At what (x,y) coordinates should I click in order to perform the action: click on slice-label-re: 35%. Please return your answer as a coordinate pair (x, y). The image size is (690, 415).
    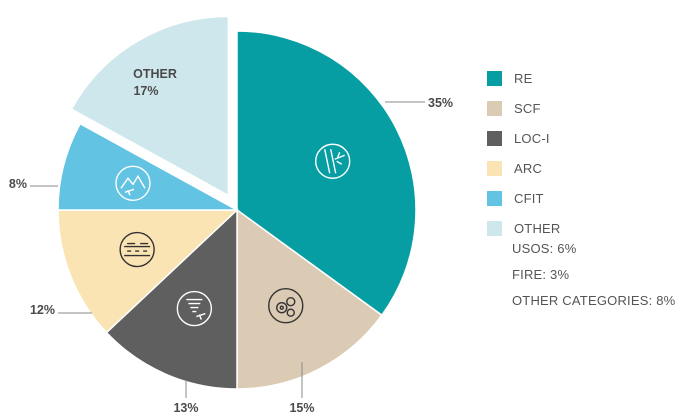
    Looking at the image, I should click on (440, 103).